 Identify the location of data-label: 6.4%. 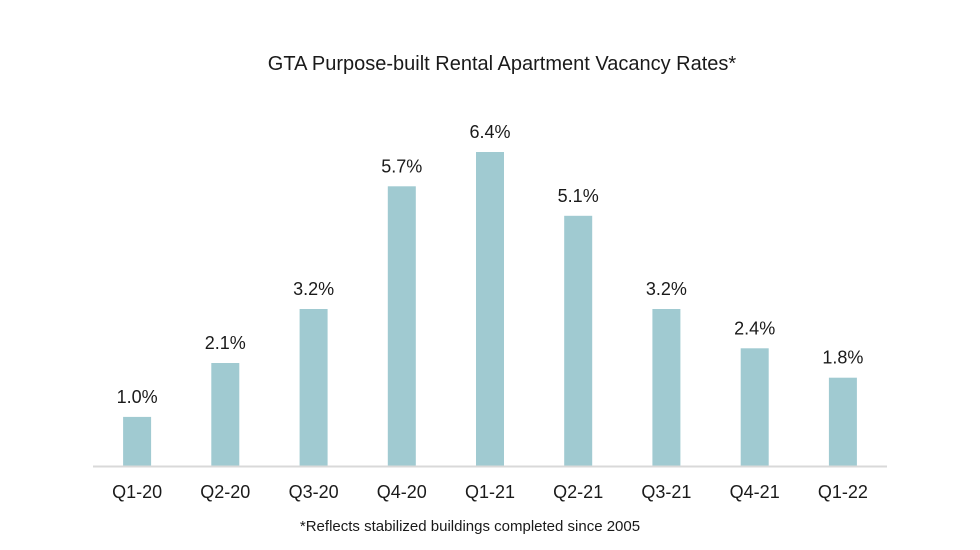
(489, 132).